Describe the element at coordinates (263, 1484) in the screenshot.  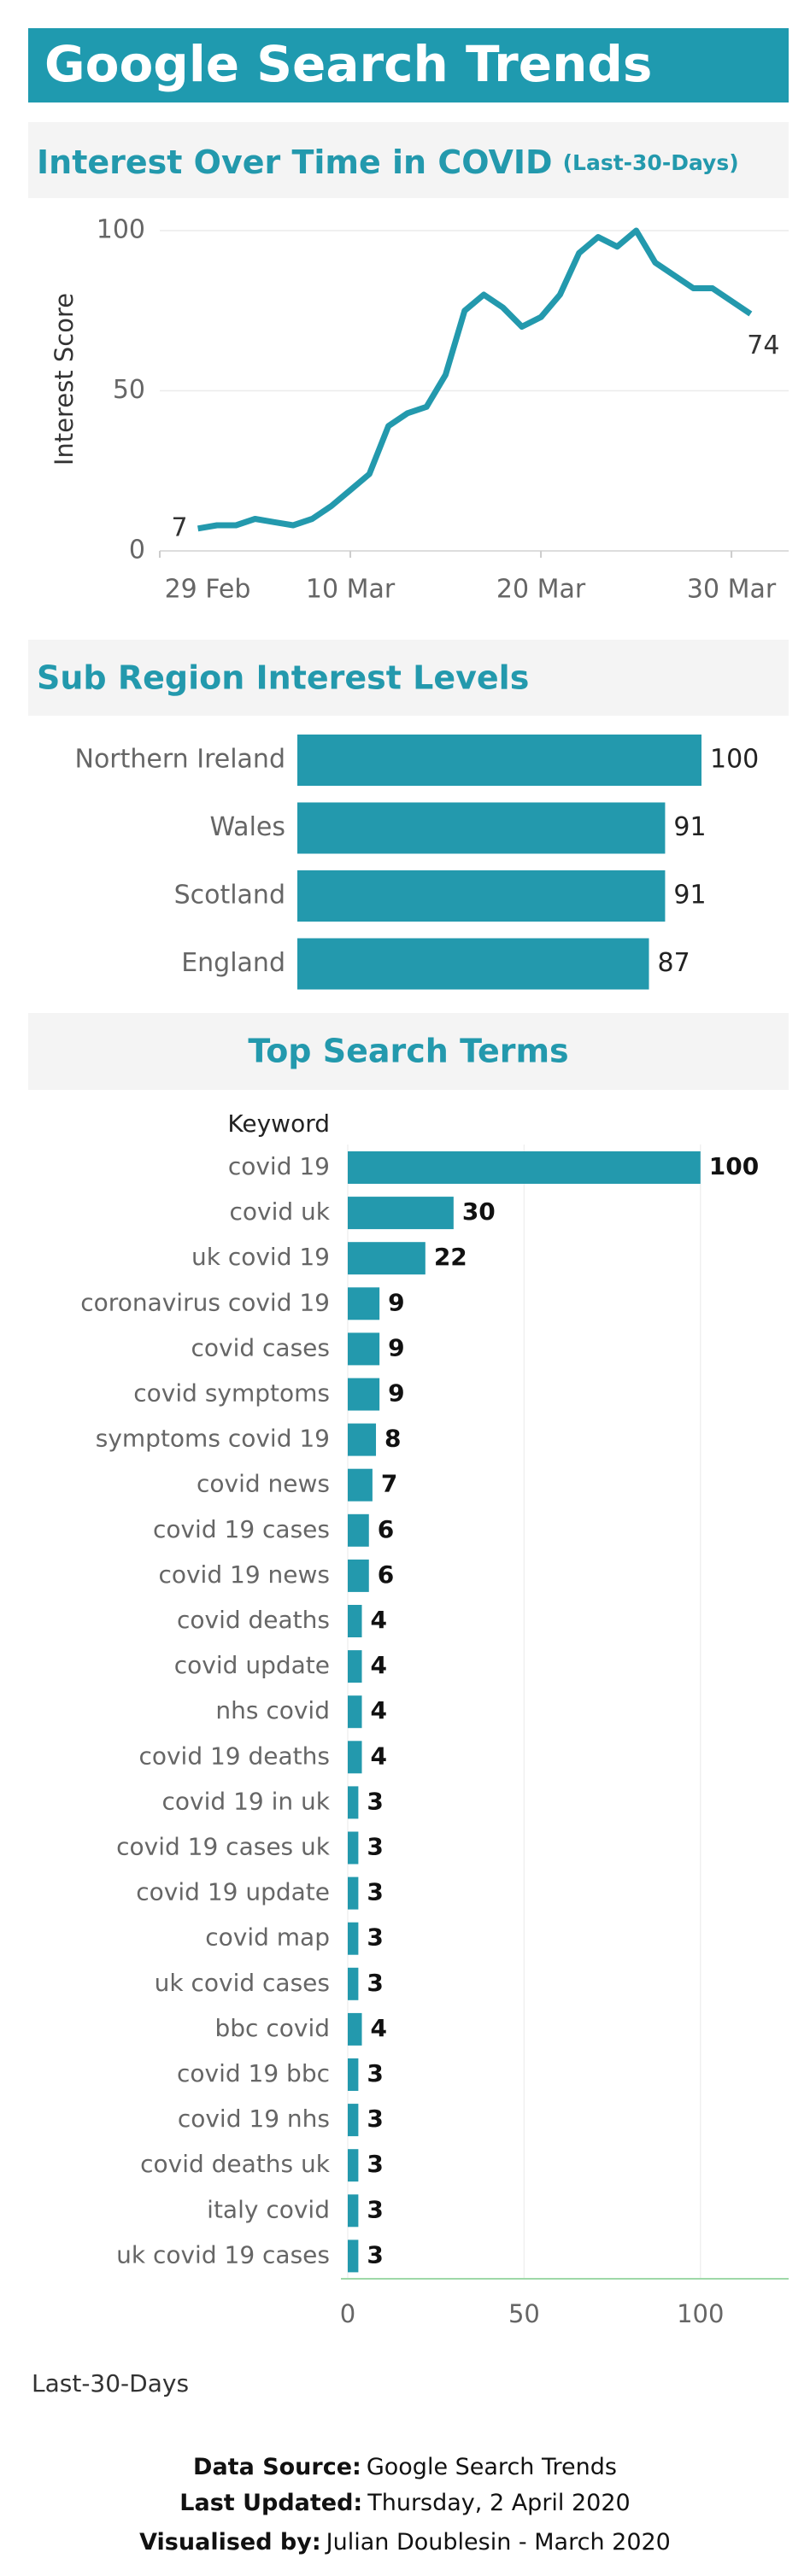
I see `category-label: covid news` at that location.